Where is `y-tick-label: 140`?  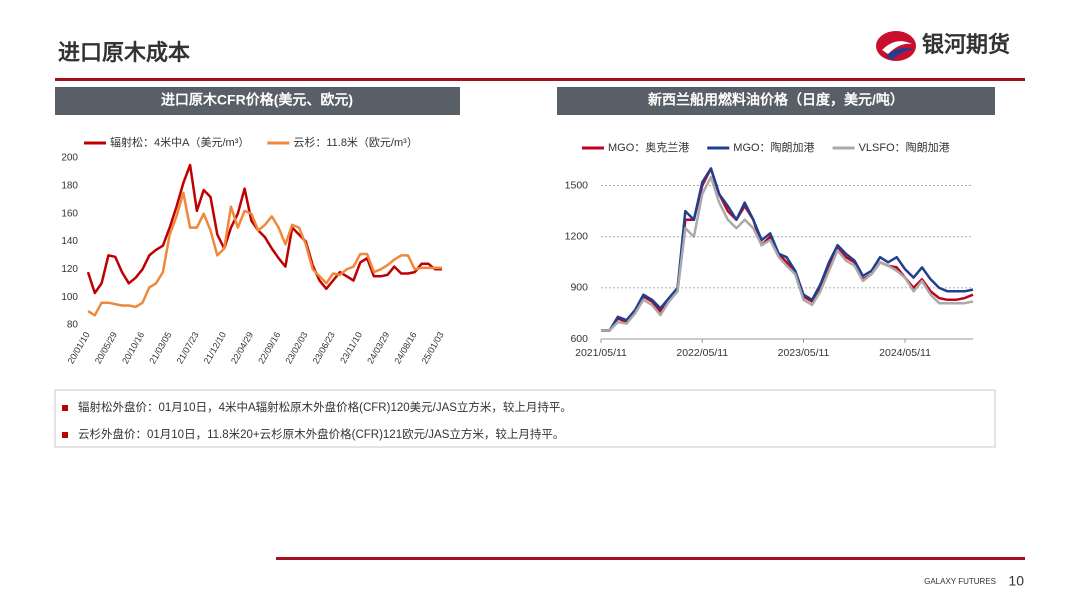 y-tick-label: 140 is located at coordinates (69, 241).